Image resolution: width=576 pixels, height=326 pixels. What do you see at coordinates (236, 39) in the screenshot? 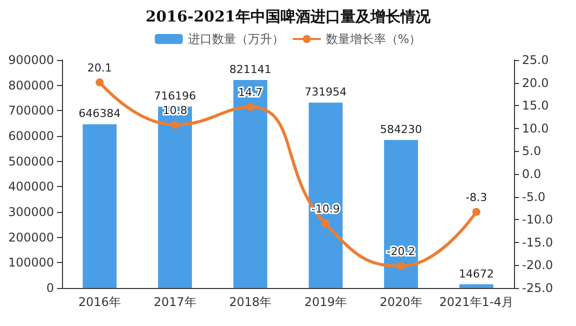
I see `legend-label: 进口数量（万升）` at bounding box center [236, 39].